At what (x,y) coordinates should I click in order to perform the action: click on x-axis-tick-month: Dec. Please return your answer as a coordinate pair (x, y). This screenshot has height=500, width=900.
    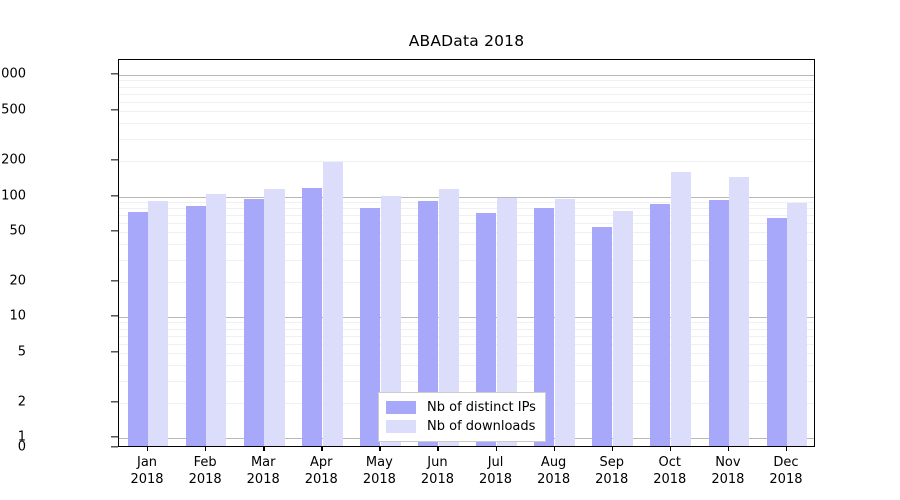
    Looking at the image, I should click on (786, 462).